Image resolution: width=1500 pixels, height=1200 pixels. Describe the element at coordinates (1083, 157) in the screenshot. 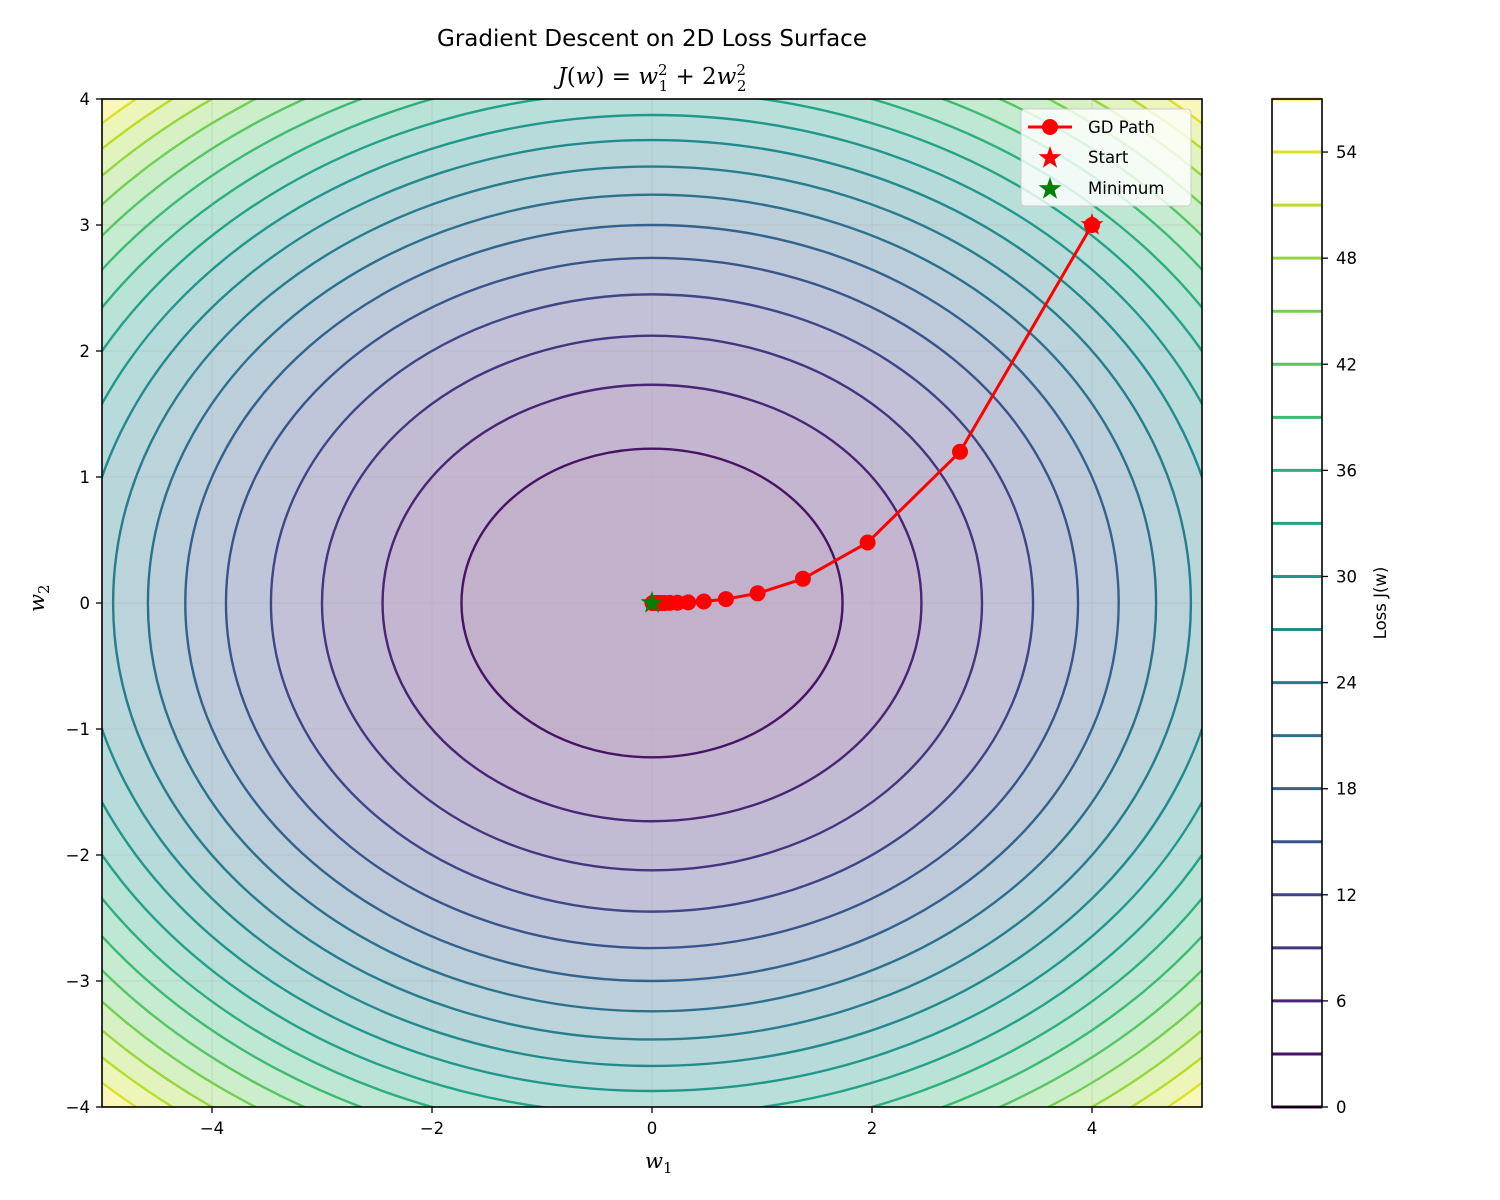

I see `legend-entry-start: Start` at that location.